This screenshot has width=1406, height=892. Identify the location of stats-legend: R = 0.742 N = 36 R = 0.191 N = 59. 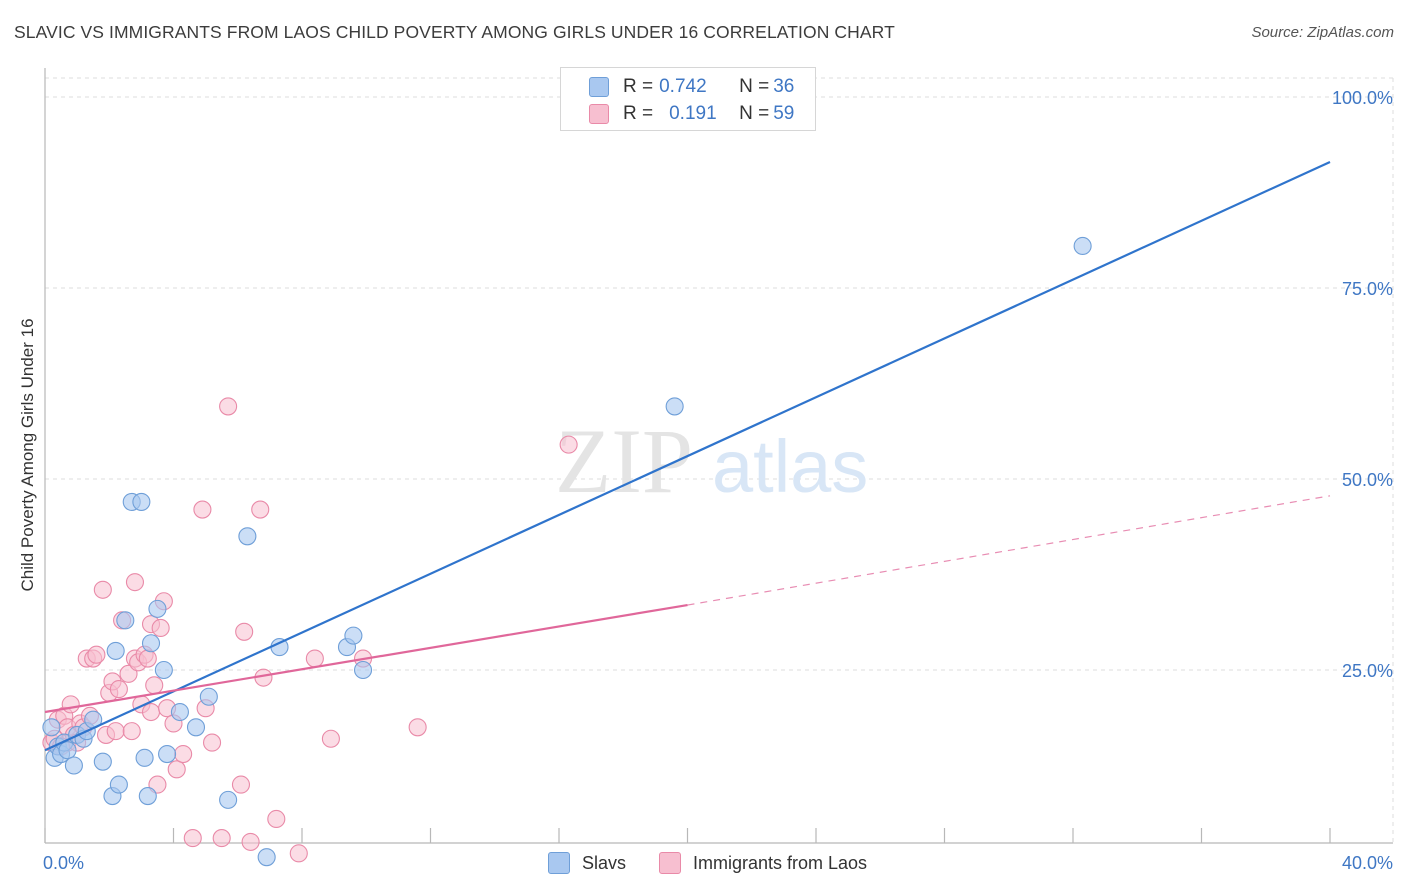
(688, 99).